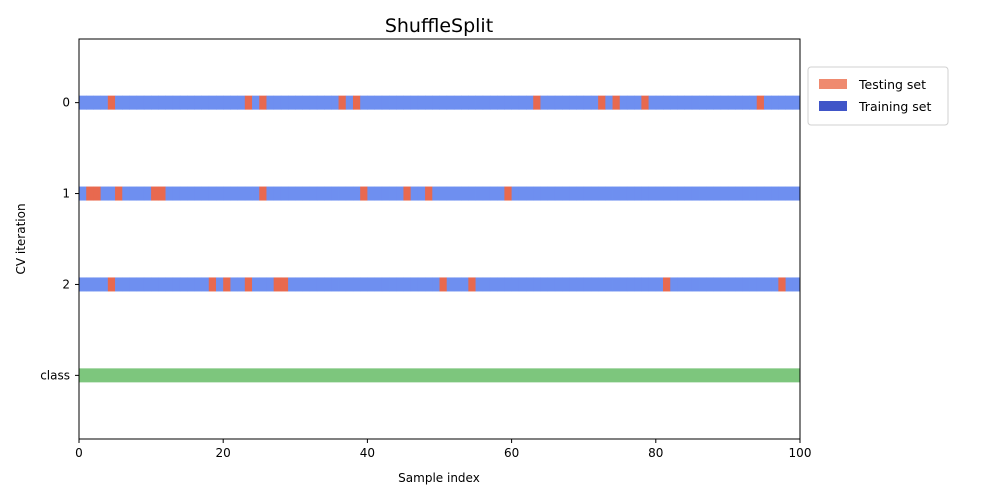  Describe the element at coordinates (439, 26) in the screenshot. I see `chart-title: ShuffleSplit` at that location.